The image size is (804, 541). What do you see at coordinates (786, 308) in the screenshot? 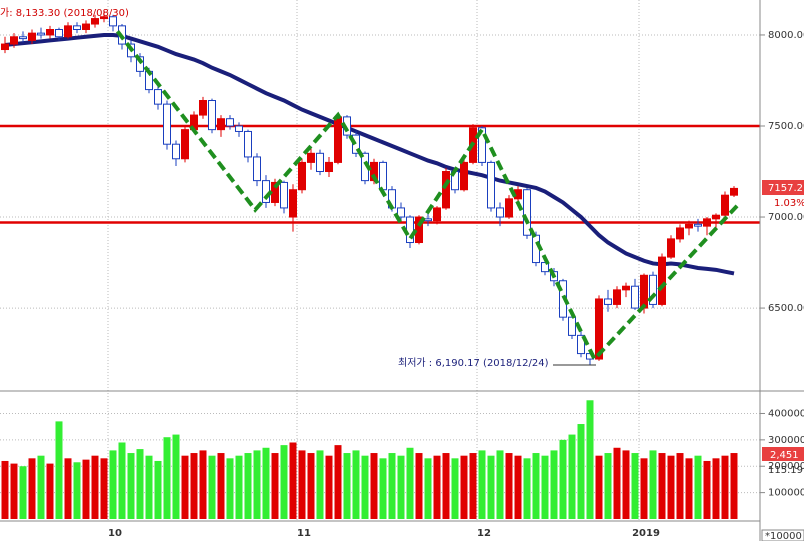
I see `y-tick-label: 6500.00` at bounding box center [786, 308].